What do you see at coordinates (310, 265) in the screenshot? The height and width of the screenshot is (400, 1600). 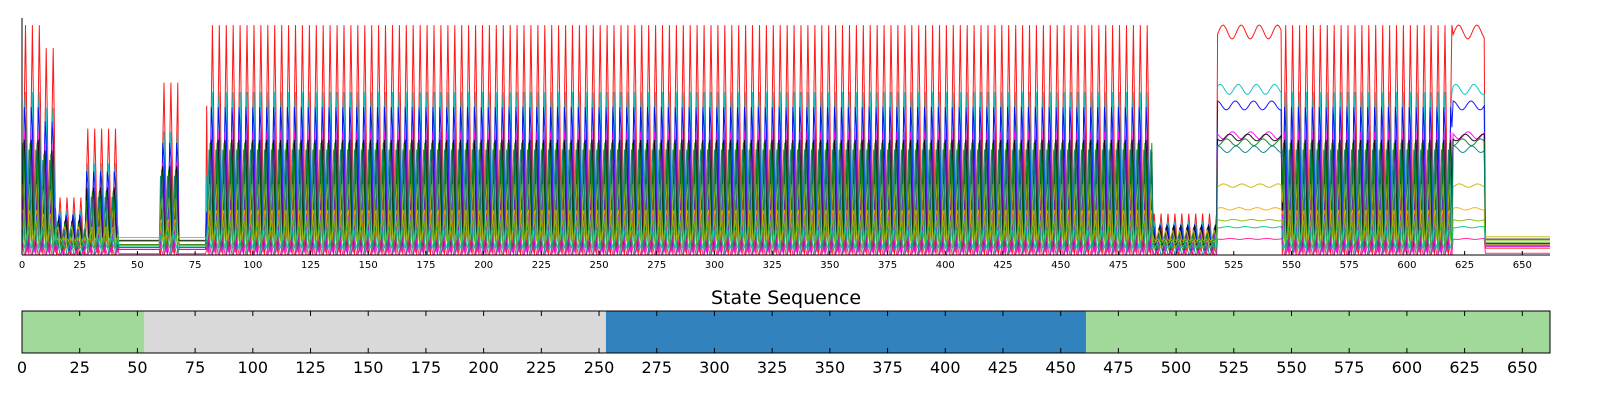 I see `top-tick-label: 125` at bounding box center [310, 265].